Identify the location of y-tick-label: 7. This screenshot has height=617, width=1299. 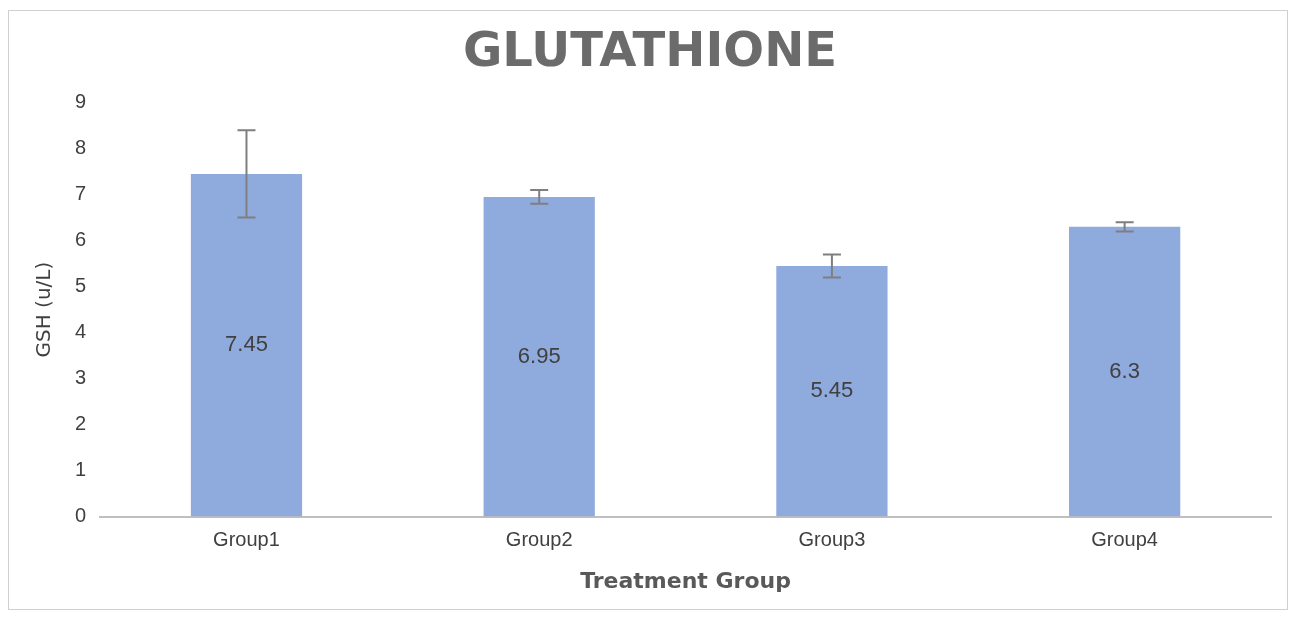
(81, 193).